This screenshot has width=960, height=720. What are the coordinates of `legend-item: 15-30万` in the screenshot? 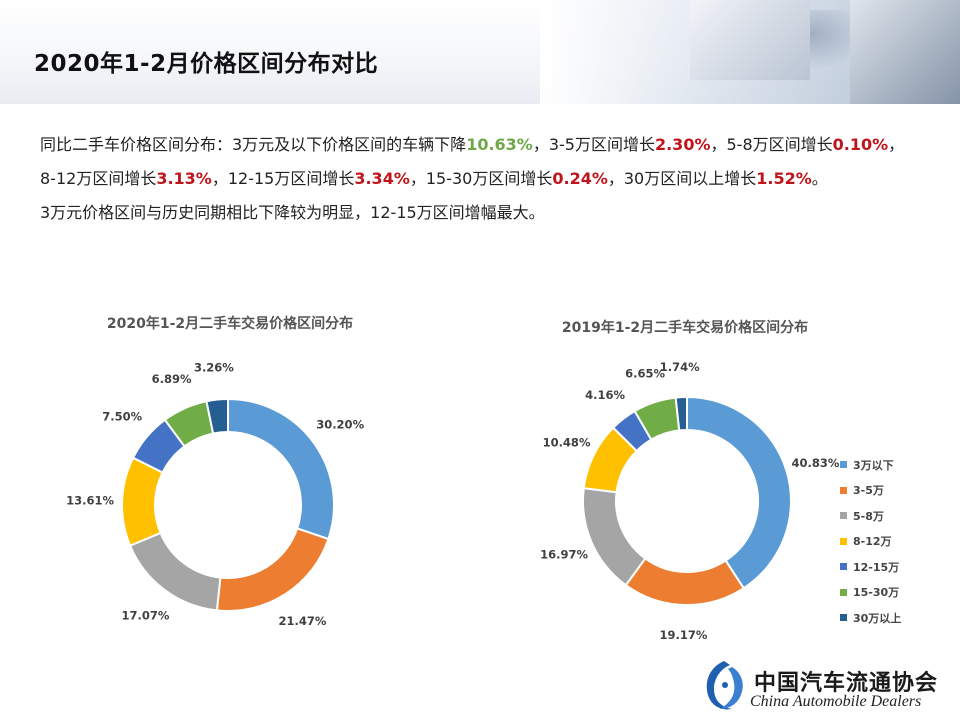 It's located at (870, 593).